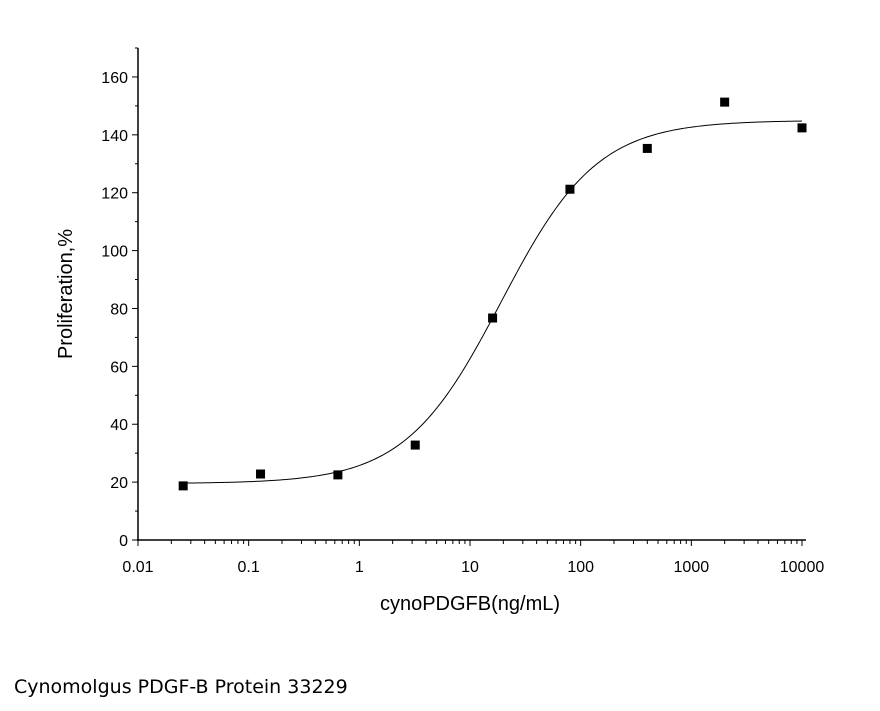 This screenshot has width=880, height=711. I want to click on figure-caption: Cynomolgus PDGF-B Protein 33229, so click(181, 687).